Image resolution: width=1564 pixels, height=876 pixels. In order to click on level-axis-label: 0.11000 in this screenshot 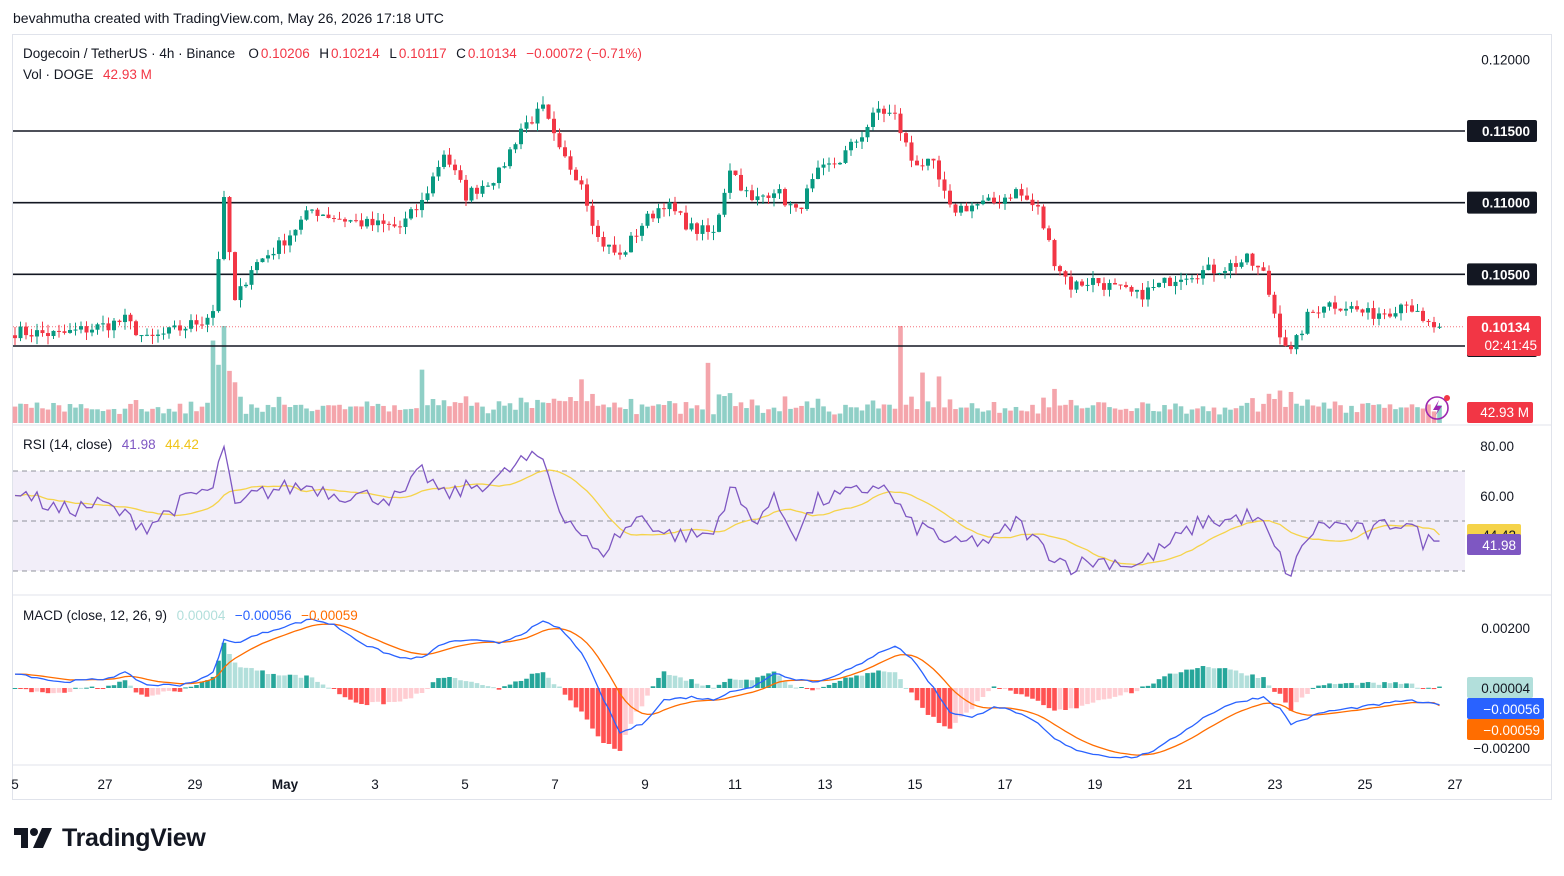, I will do `click(1506, 203)`.